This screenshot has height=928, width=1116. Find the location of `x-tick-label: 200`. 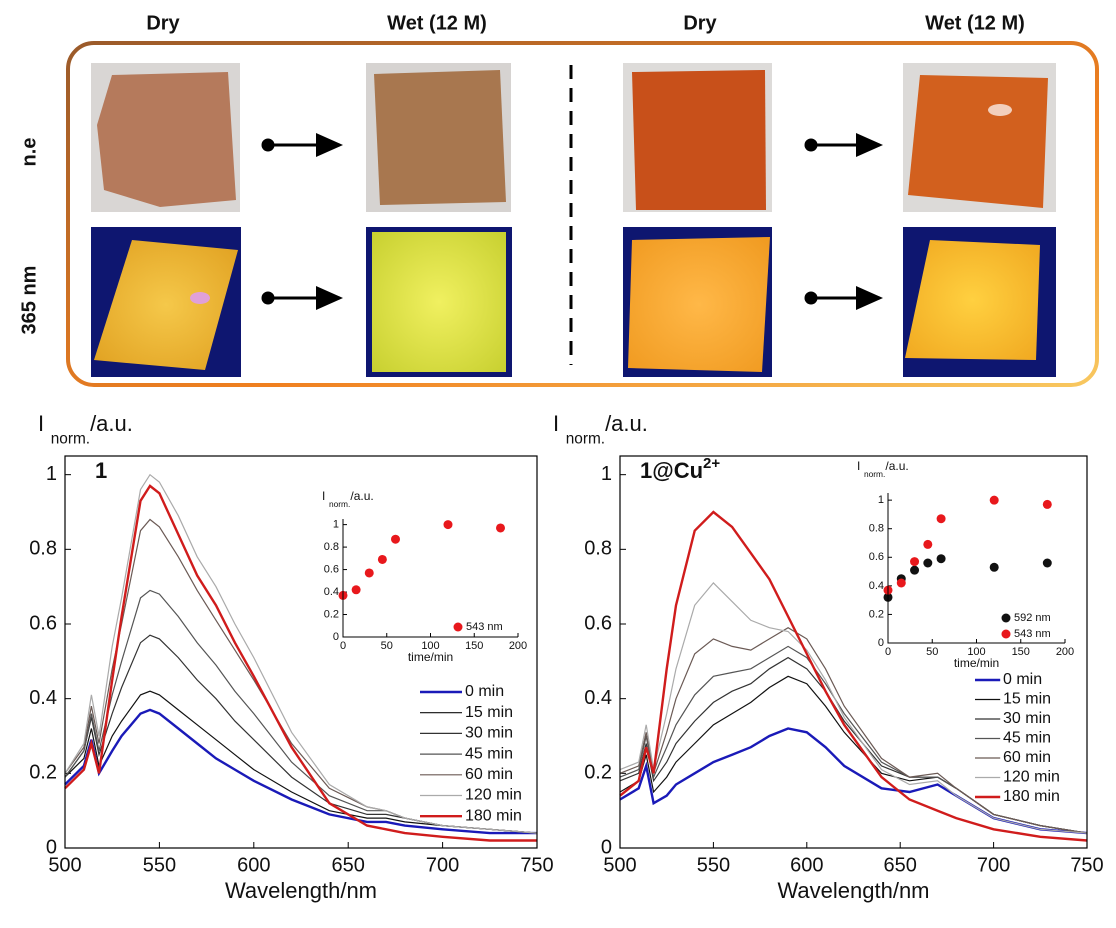

x-tick-label: 200 is located at coordinates (1065, 652).